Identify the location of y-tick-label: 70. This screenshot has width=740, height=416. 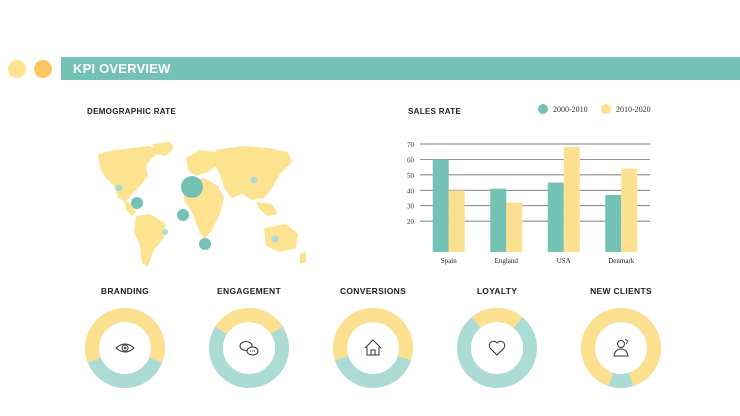
(411, 145).